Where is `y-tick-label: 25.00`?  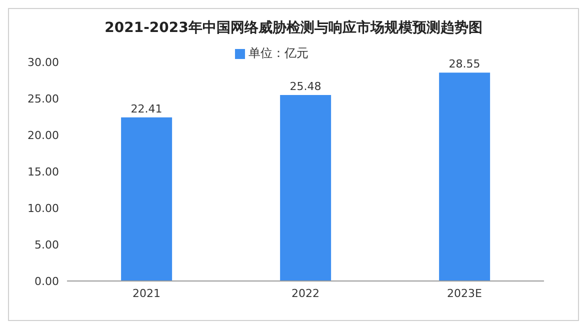
y-tick-label: 25.00 is located at coordinates (43, 99).